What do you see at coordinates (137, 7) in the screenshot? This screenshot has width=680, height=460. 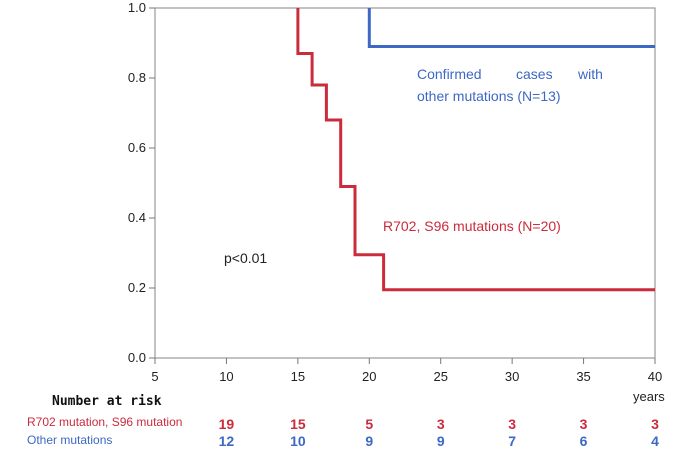 I see `y-tick-label: 1.0` at bounding box center [137, 7].